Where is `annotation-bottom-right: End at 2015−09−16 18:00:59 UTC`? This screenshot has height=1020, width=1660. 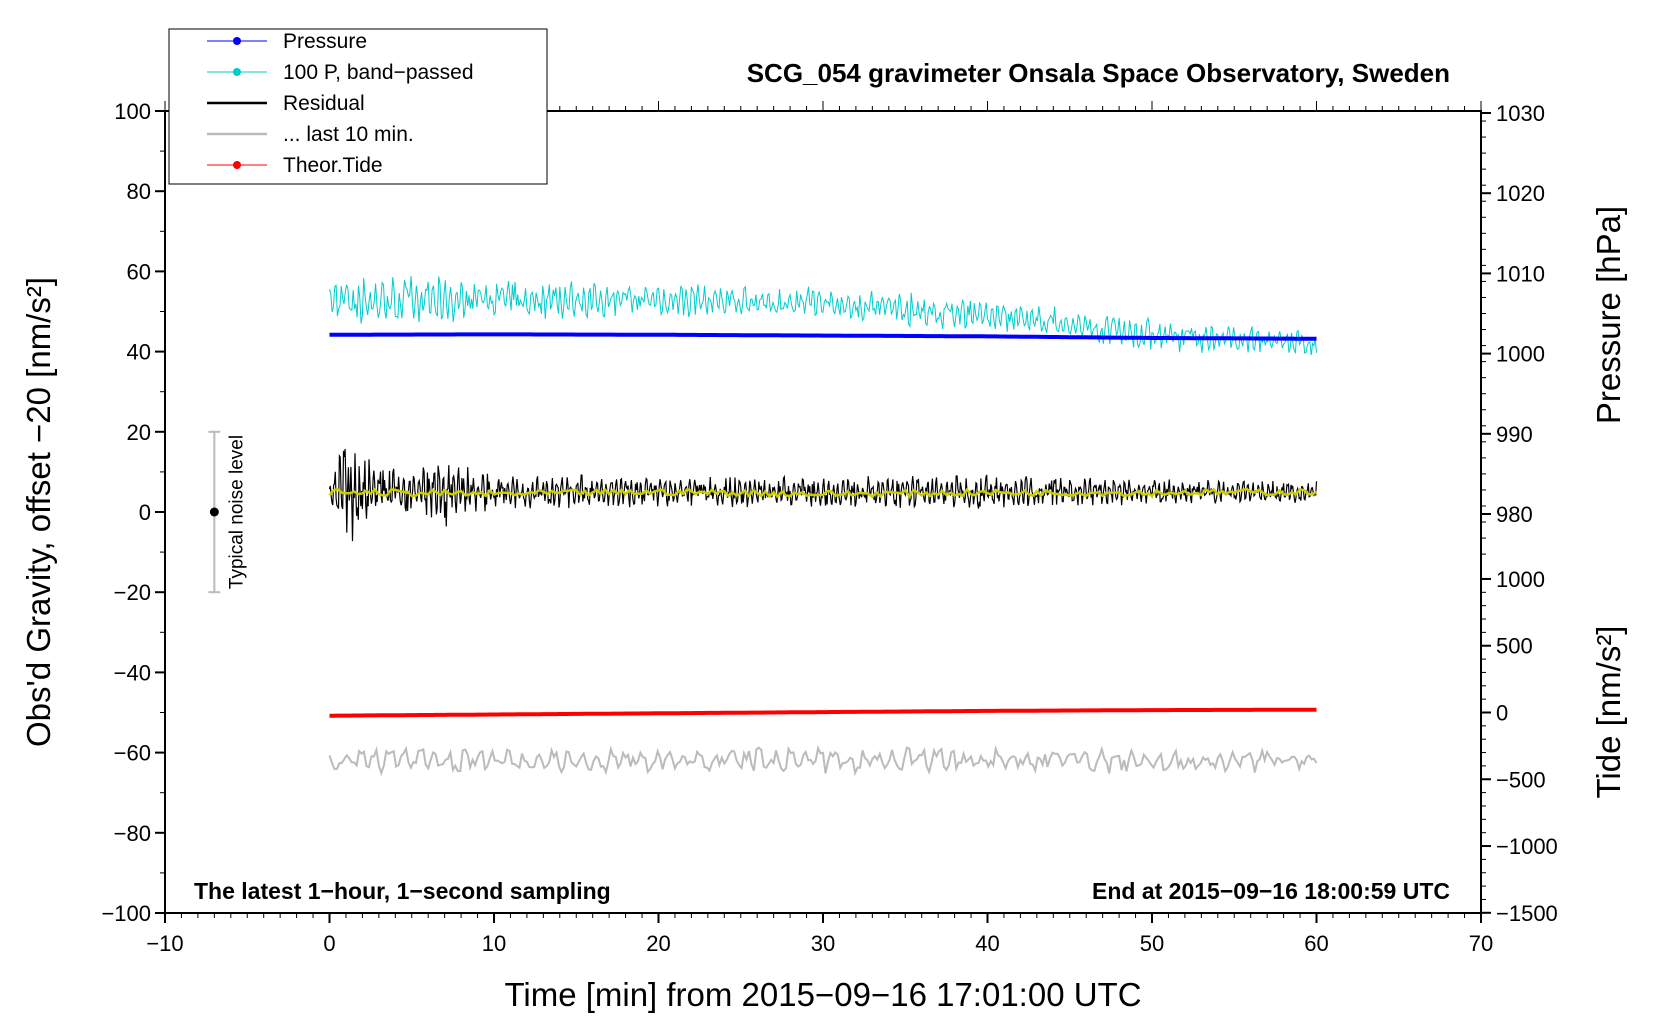 annotation-bottom-right: End at 2015−09−16 18:00:59 UTC is located at coordinates (1271, 891).